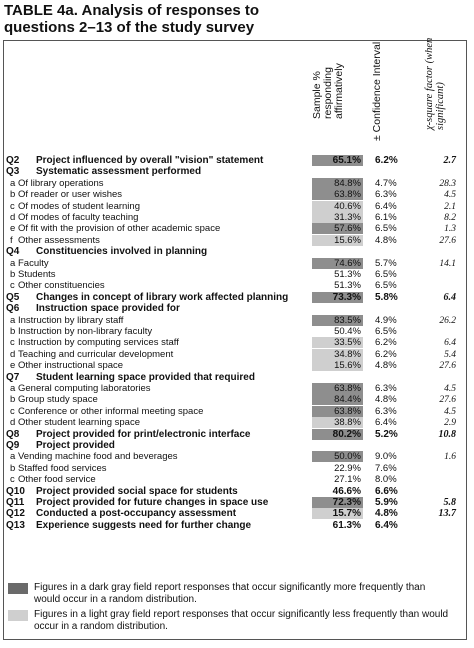 The width and height of the screenshot is (474, 648). Describe the element at coordinates (346, 525) in the screenshot. I see `sample-percent: 61.3%` at that location.